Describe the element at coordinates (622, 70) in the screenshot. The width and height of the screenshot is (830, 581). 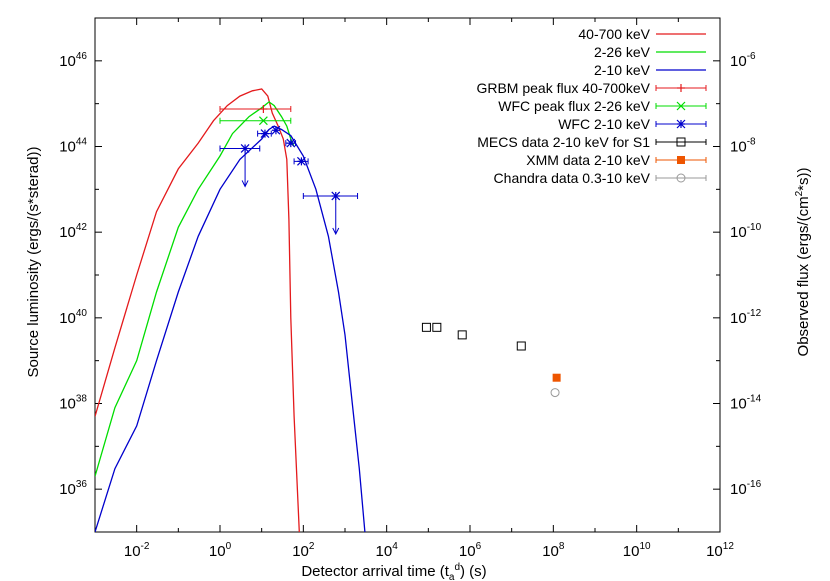
I see `legend-label: 2-10 keV` at that location.